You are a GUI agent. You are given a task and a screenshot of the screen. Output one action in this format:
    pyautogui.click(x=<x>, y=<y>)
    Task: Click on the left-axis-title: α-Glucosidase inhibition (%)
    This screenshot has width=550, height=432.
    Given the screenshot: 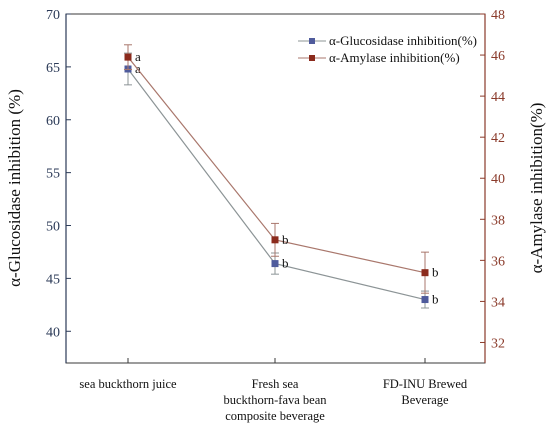 What is the action you would take?
    pyautogui.click(x=14, y=188)
    